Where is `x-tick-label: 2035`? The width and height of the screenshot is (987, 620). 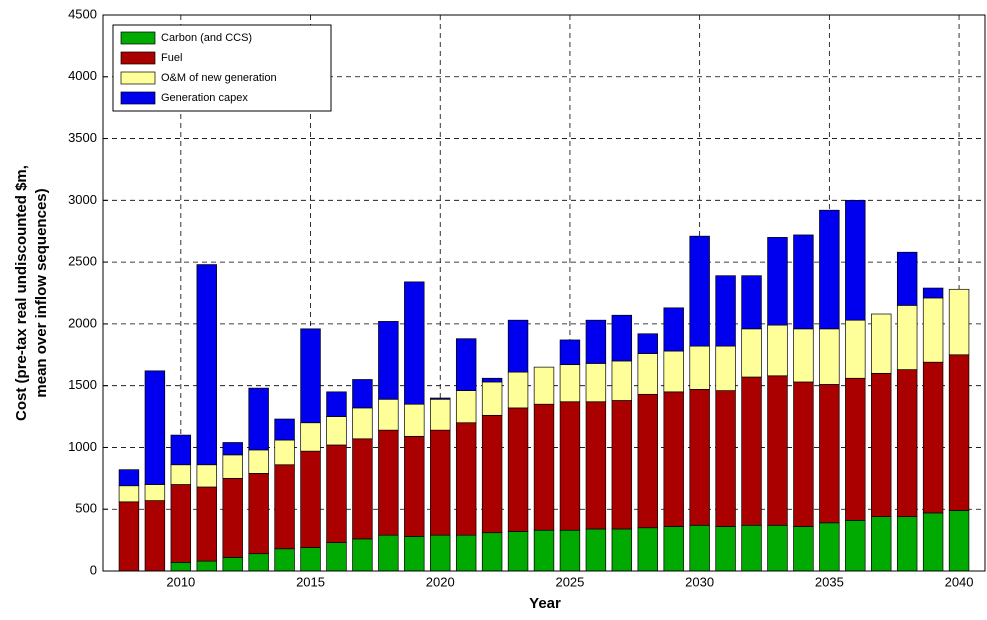
x-tick-label: 2035 is located at coordinates (829, 581).